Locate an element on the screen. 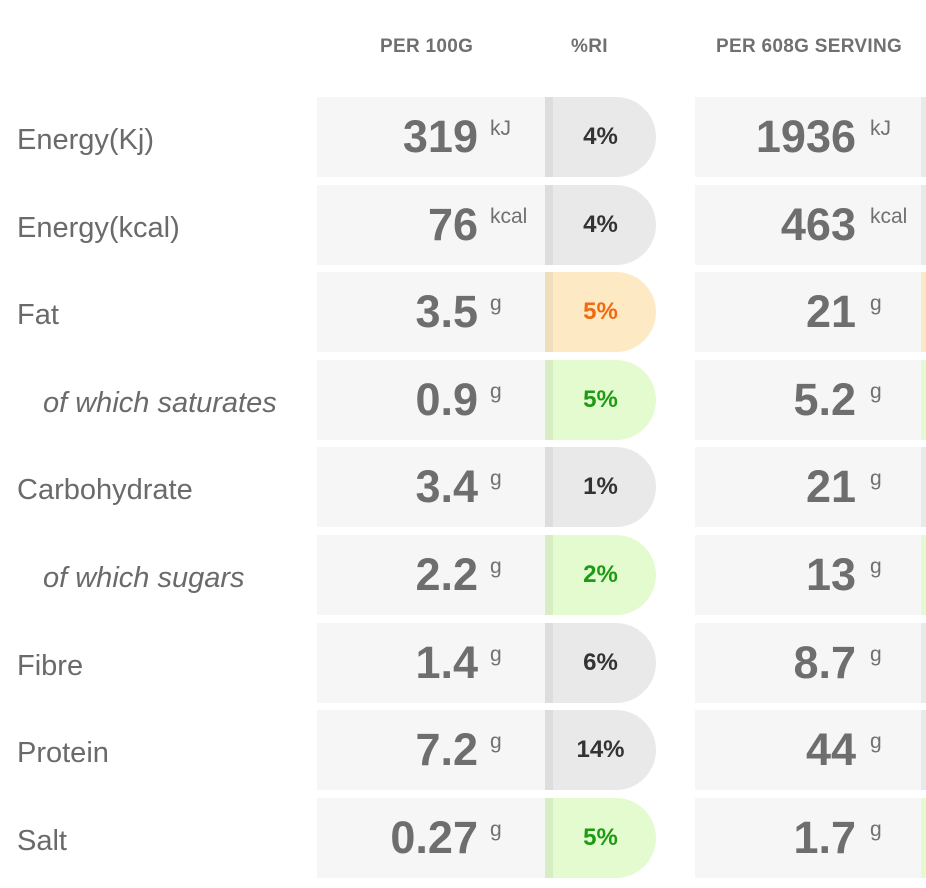 This screenshot has height=888, width=926. nutrient-row-fibre: Fibre 1.4 g 6% 8.7 g is located at coordinates (463, 663).